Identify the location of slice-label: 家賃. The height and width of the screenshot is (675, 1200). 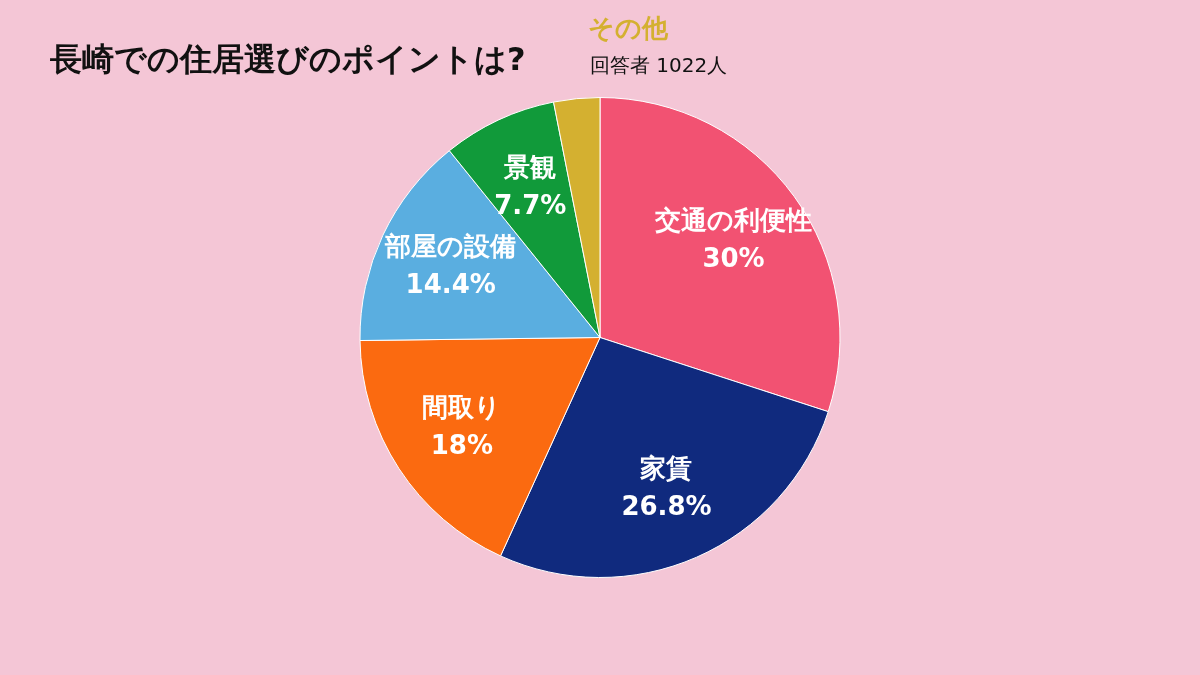
(666, 467).